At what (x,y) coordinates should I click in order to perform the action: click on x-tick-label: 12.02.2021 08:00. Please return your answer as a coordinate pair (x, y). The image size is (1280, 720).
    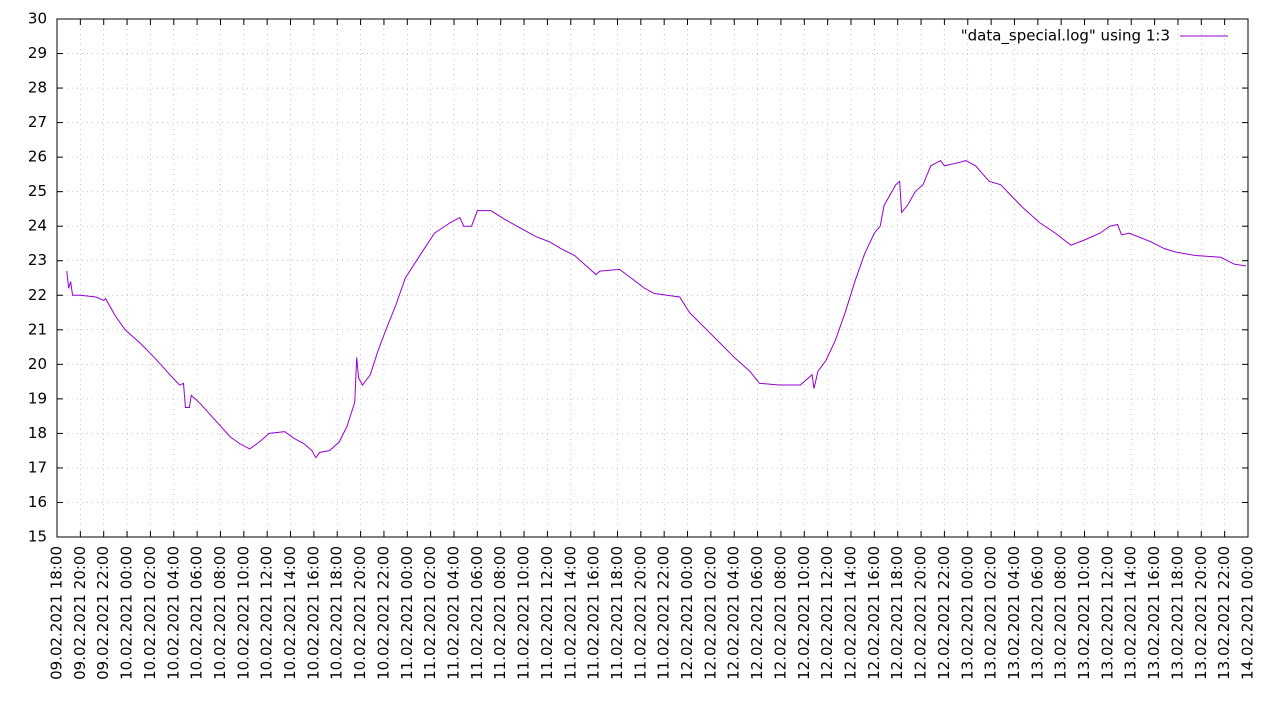
    Looking at the image, I should click on (780, 613).